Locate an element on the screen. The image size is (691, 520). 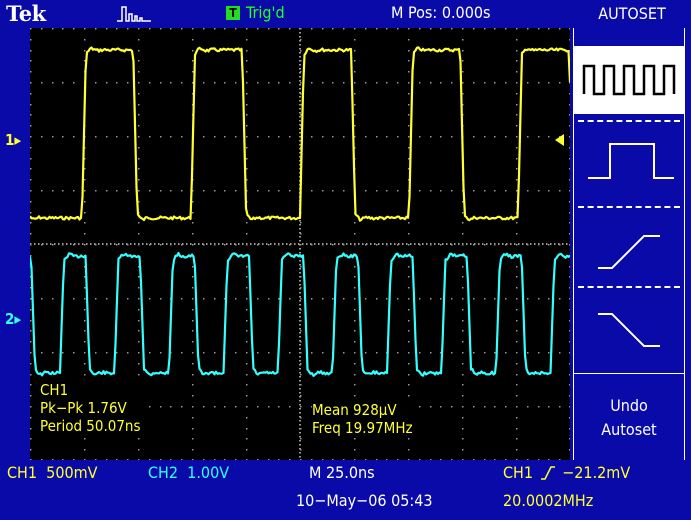
square-wave-icon is located at coordinates (629, 80).